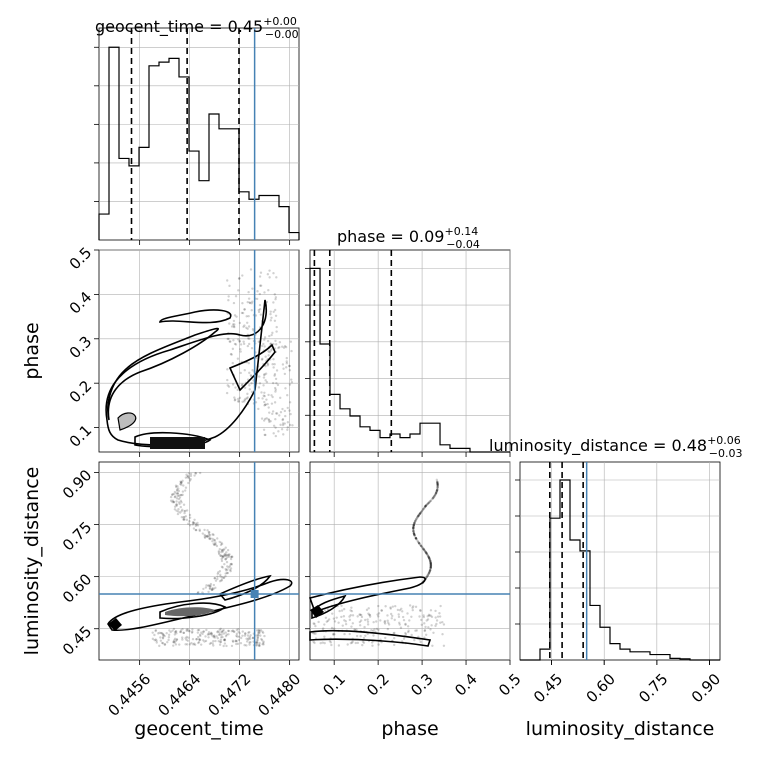  What do you see at coordinates (510, 685) in the screenshot?
I see `x-tick-label: 0.5` at bounding box center [510, 685].